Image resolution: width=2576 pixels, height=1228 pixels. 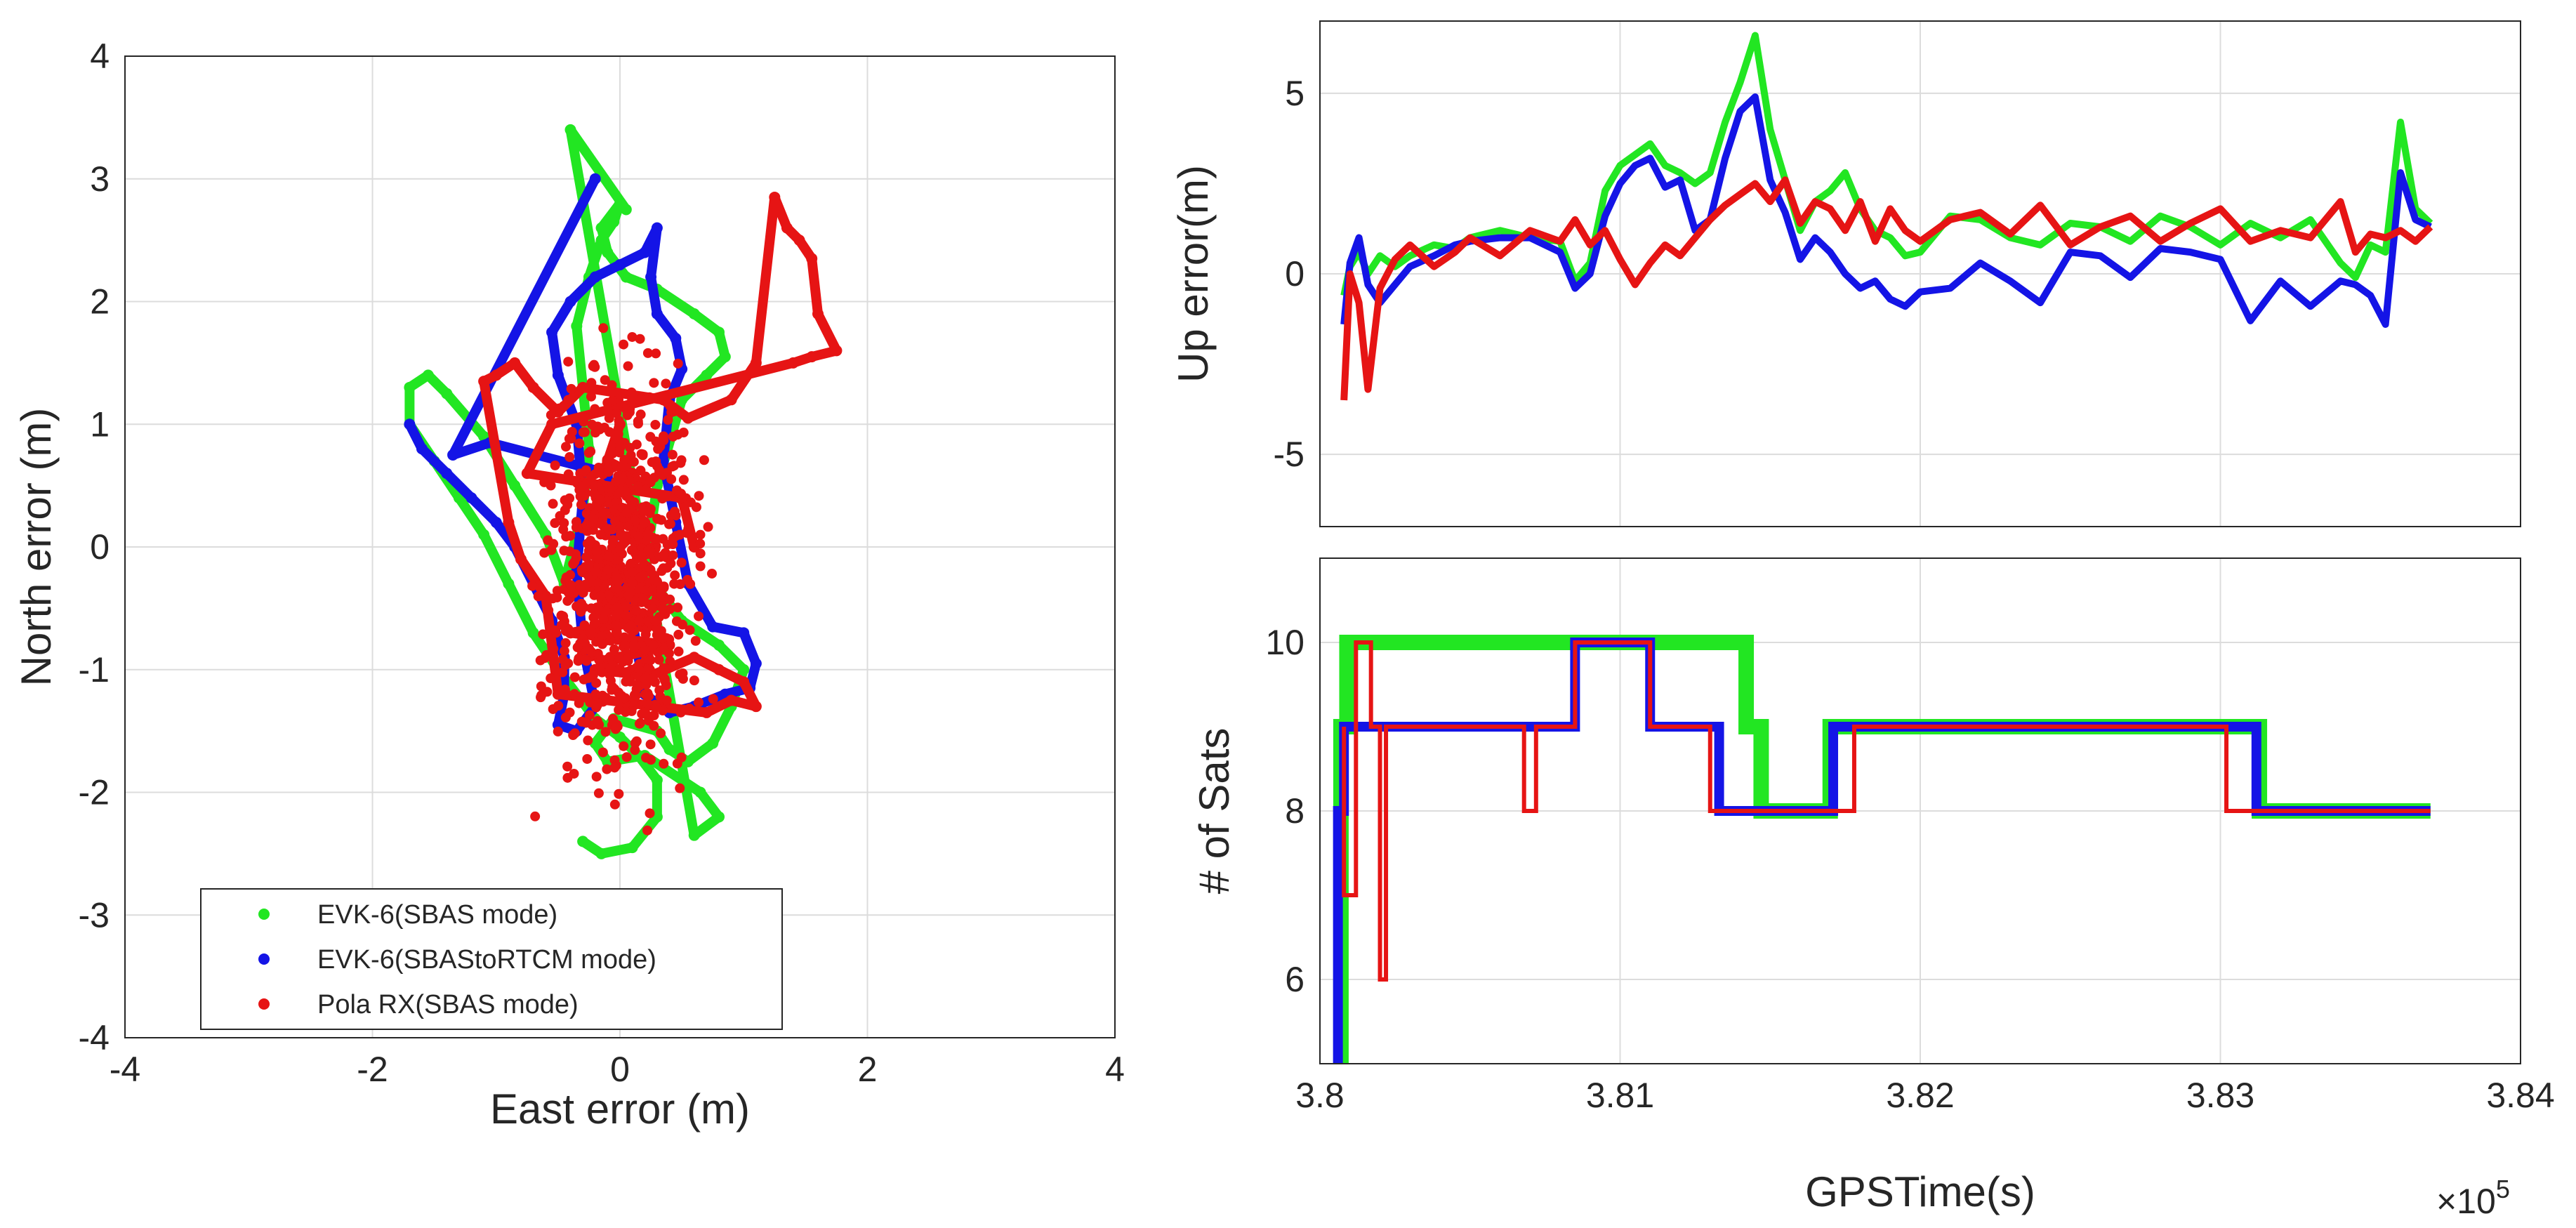 I want to click on num-sats-x-tick-labels: 3.8 3.81 3.82 3.83 3.84, so click(x=1924, y=1096).